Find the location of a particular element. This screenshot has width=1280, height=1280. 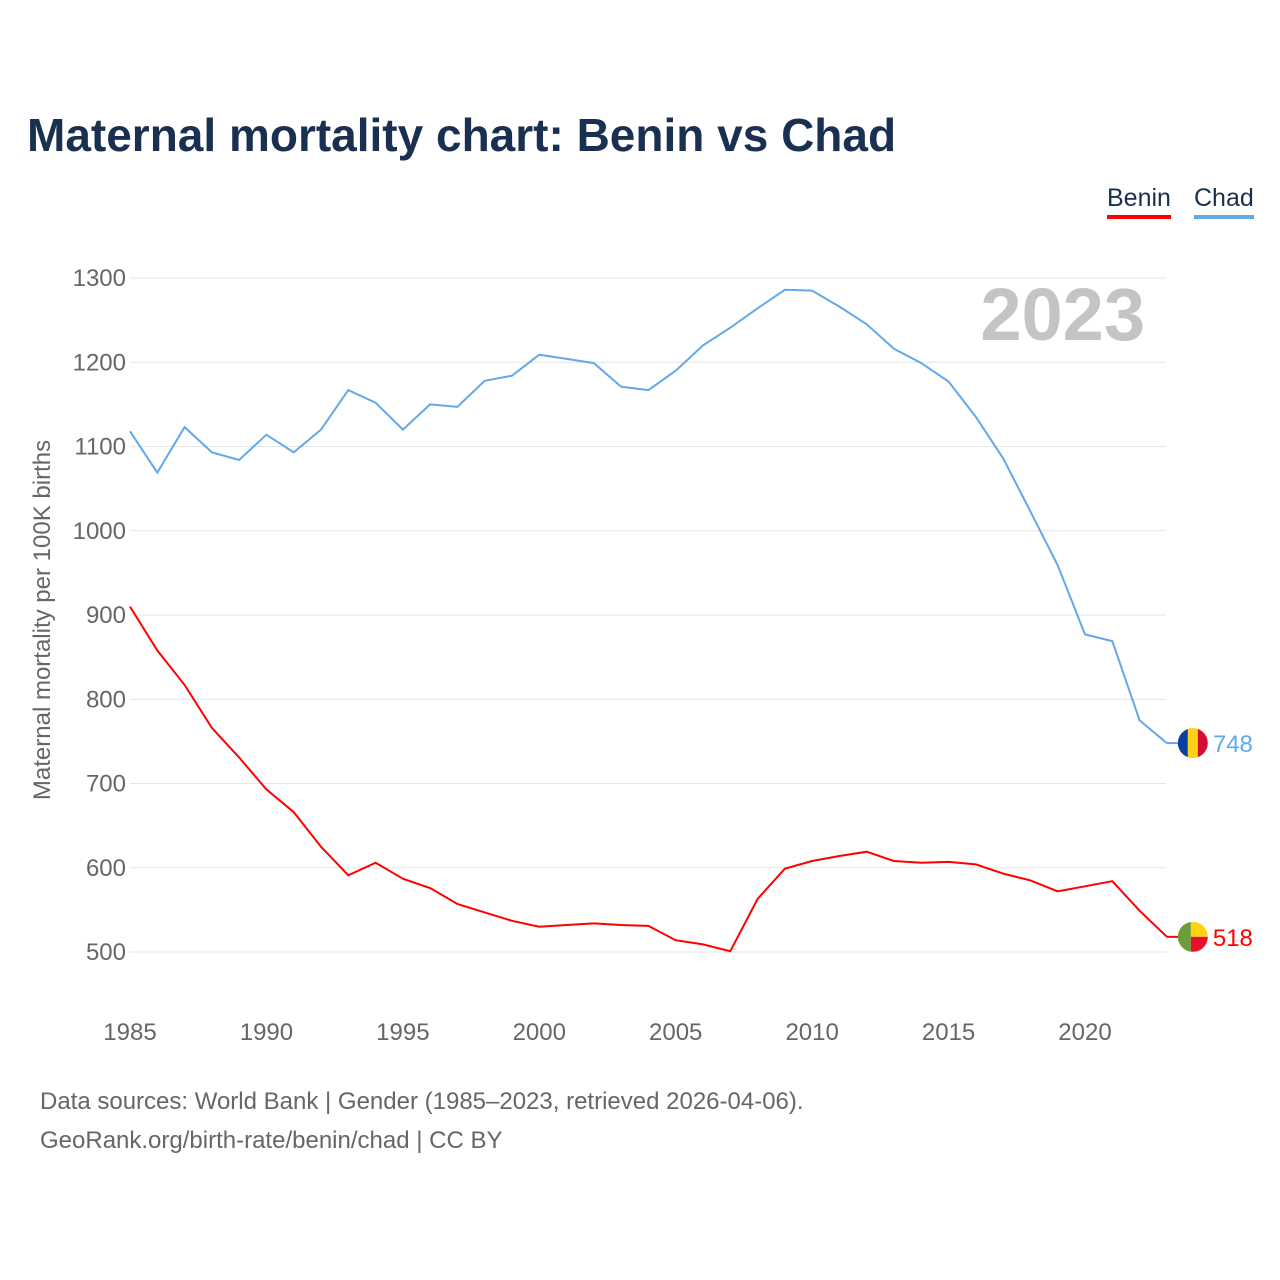

flag-benin-icon is located at coordinates (1192, 936).